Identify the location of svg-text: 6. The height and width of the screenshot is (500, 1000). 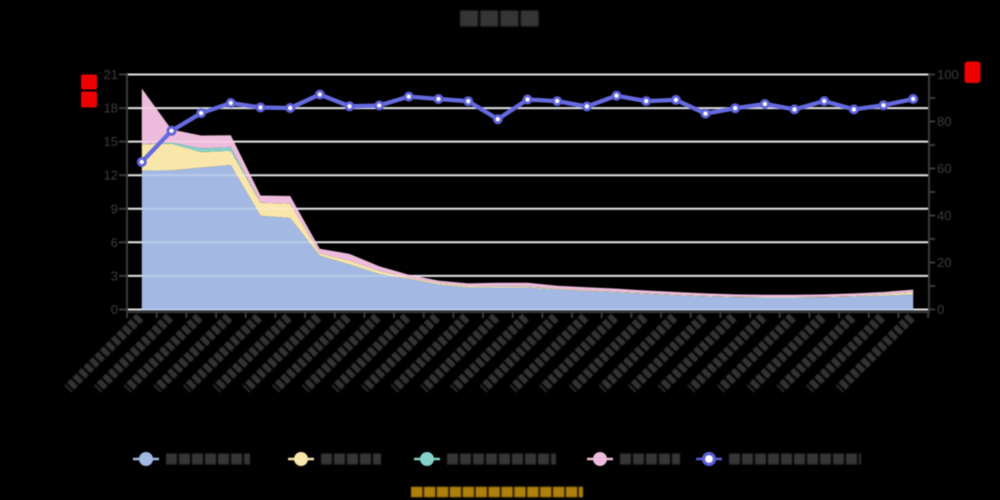
(114, 242).